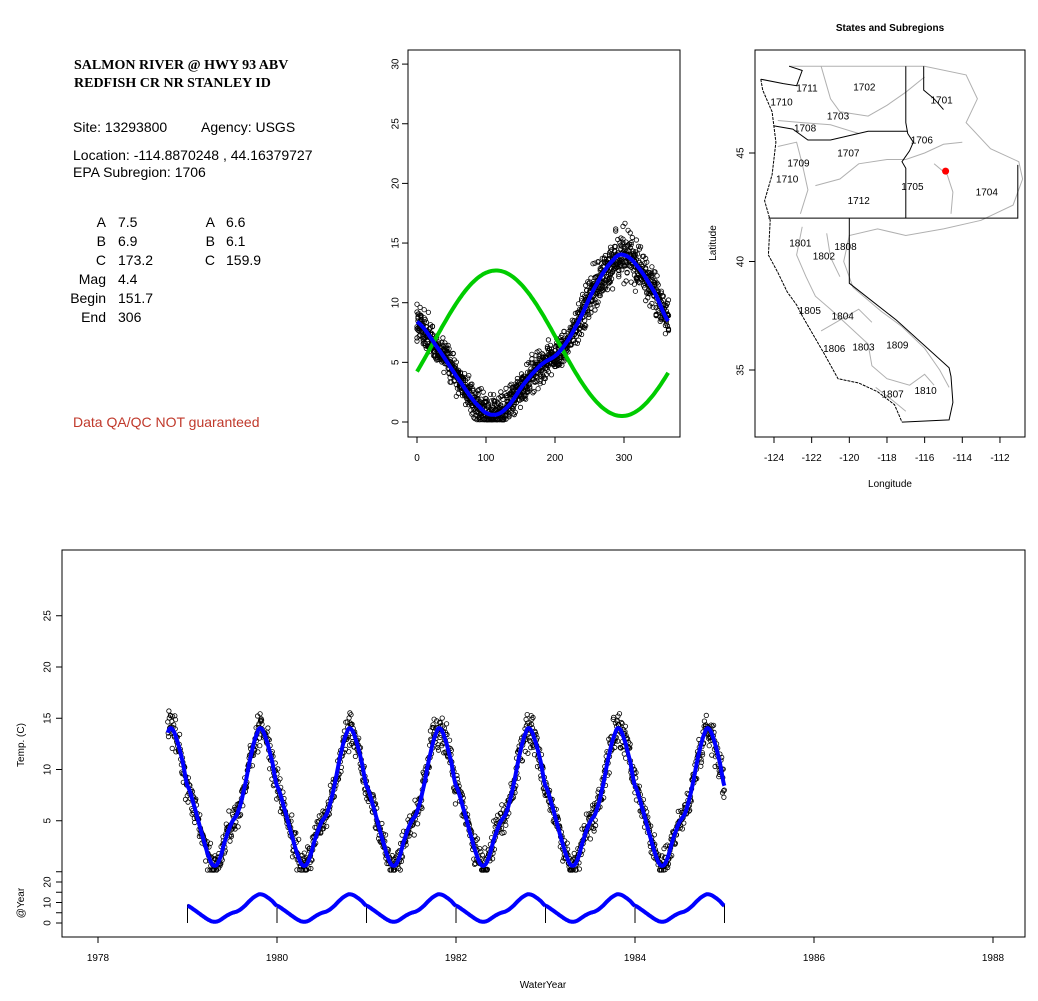  What do you see at coordinates (248, 127) in the screenshot?
I see `agency: Agency: USGS` at bounding box center [248, 127].